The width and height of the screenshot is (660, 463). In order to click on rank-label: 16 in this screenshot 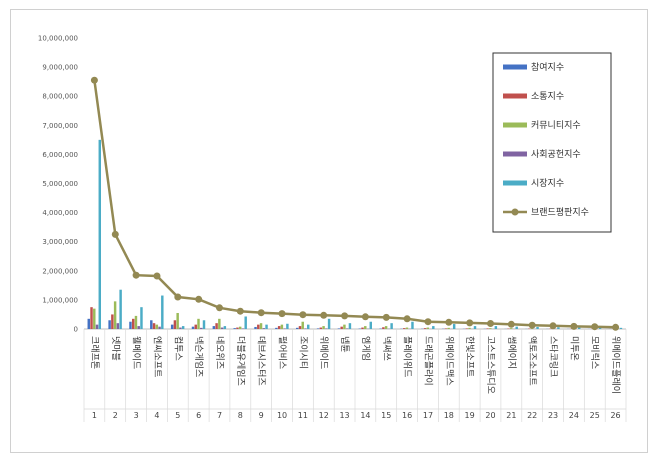, I will do `click(407, 415)`.